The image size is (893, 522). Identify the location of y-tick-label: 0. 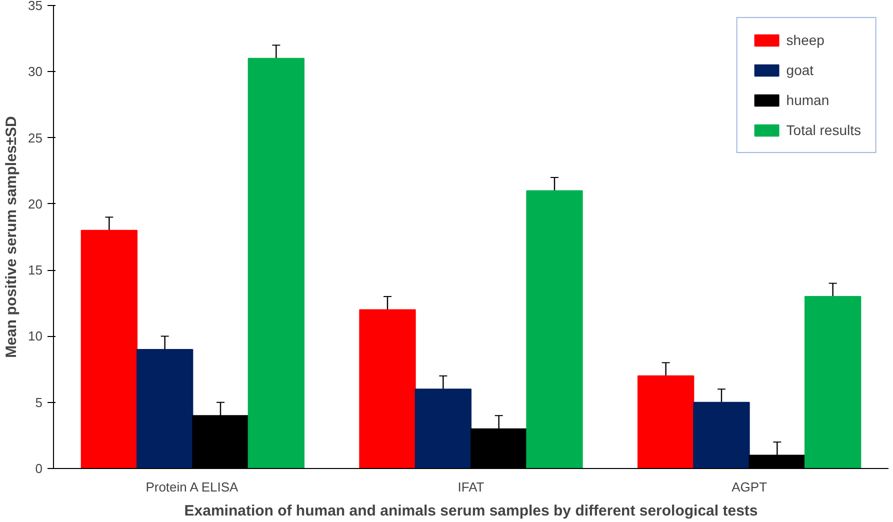
(39, 468).